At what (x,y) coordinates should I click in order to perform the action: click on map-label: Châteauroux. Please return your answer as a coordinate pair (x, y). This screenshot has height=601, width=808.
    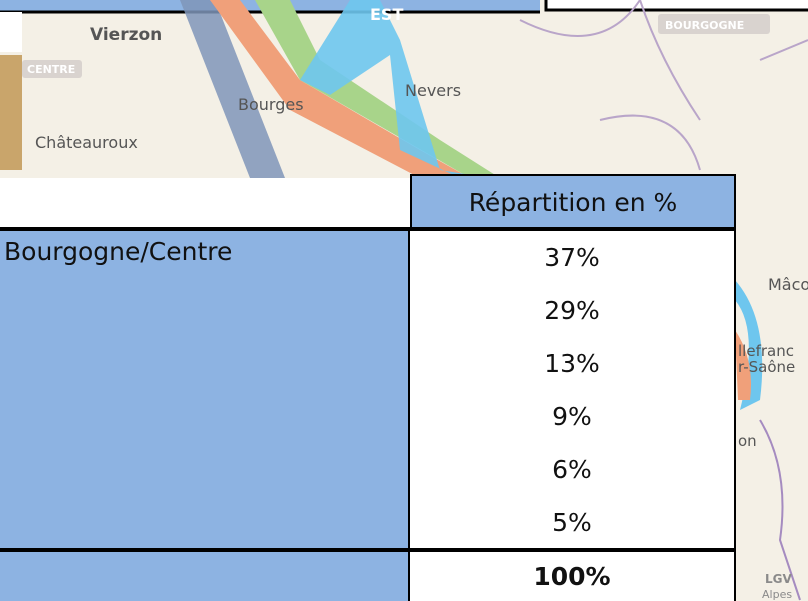
    Looking at the image, I should click on (86, 142).